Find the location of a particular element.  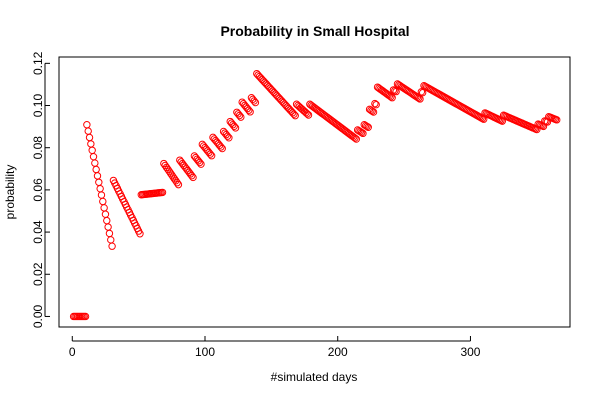

y-tick-label: 0.08 is located at coordinates (38, 148).